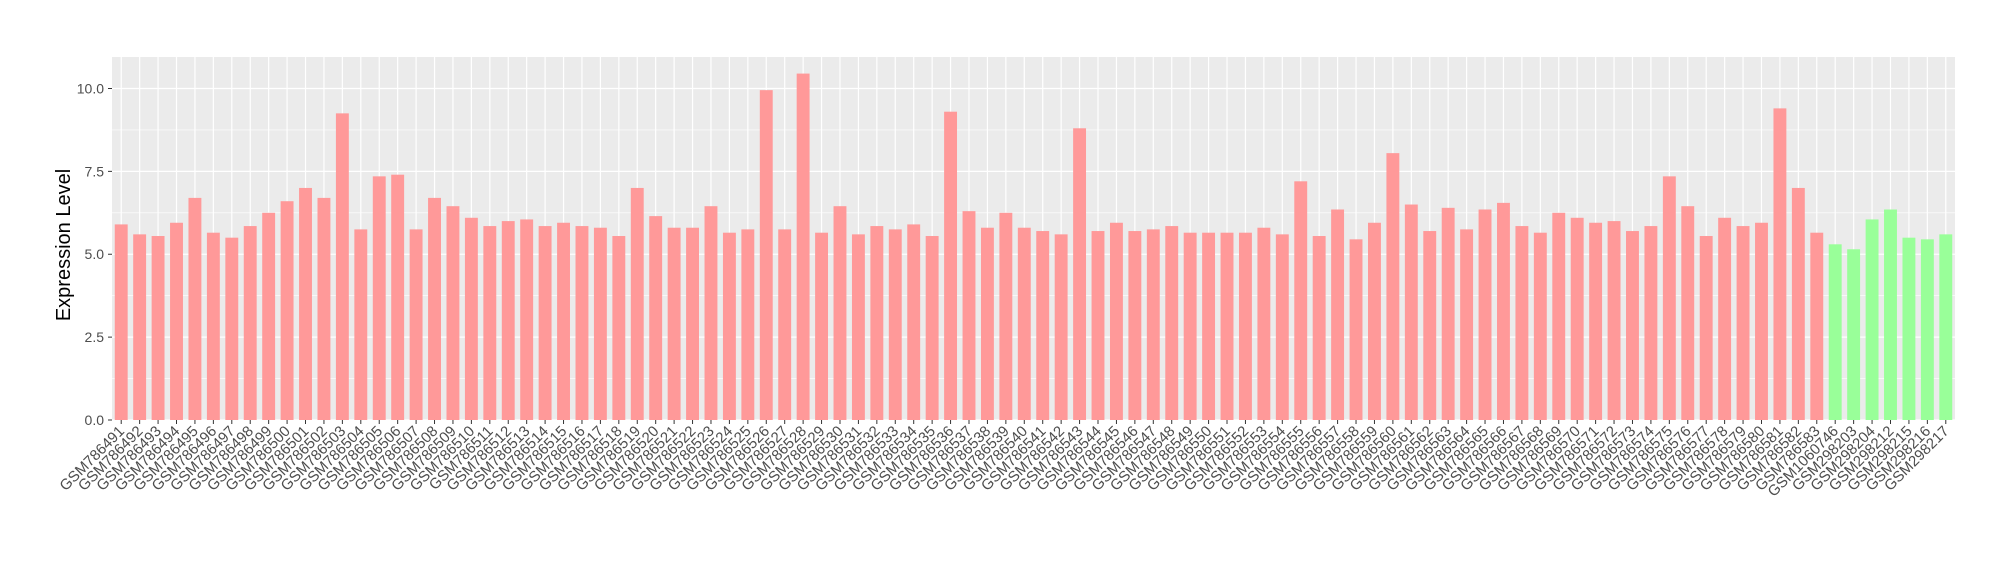 The height and width of the screenshot is (580, 2000). I want to click on y-tick-label: 5.0, so click(95, 254).